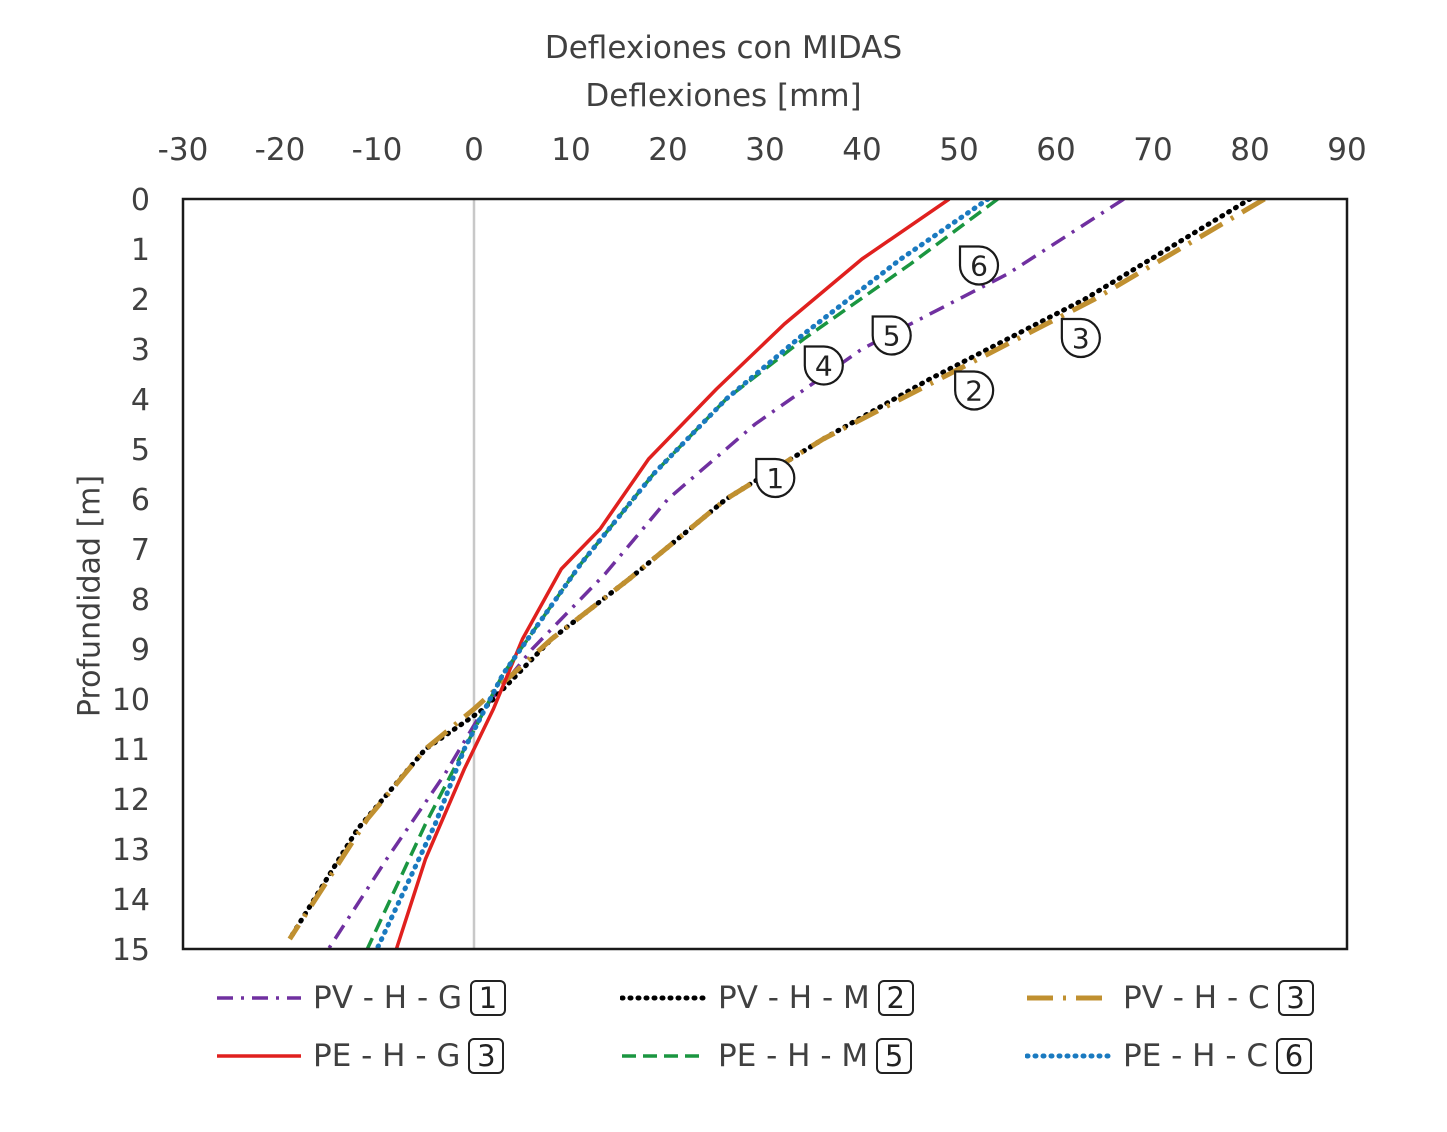  Describe the element at coordinates (1196, 998) in the screenshot. I see `legend-label: PV - H - C` at that location.